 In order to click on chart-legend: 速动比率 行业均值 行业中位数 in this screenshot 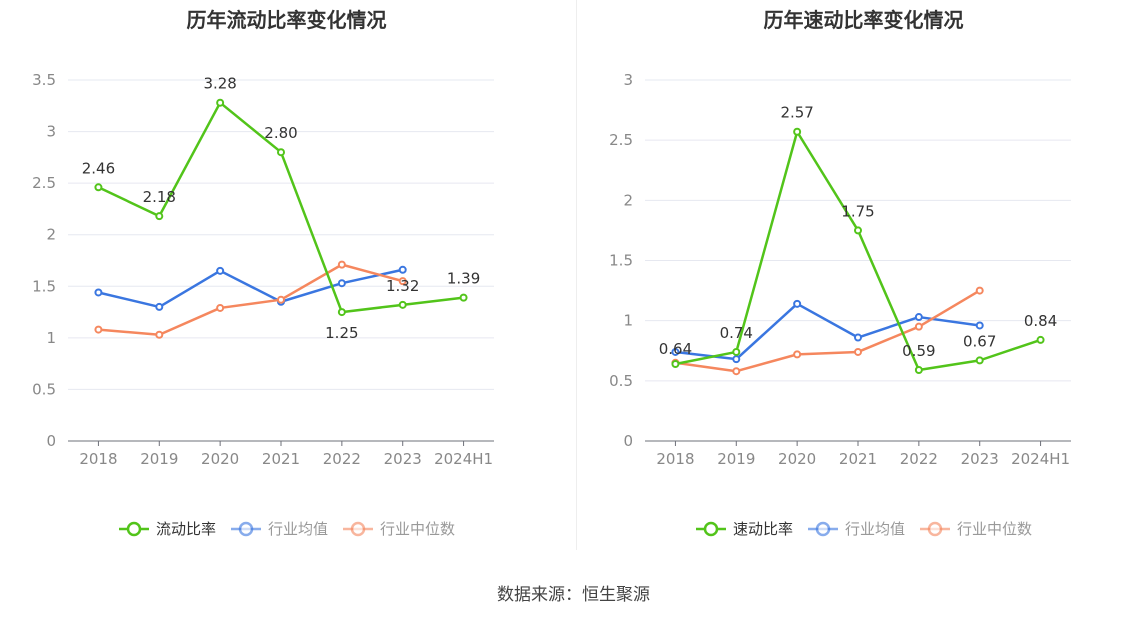, I will do `click(862, 528)`.